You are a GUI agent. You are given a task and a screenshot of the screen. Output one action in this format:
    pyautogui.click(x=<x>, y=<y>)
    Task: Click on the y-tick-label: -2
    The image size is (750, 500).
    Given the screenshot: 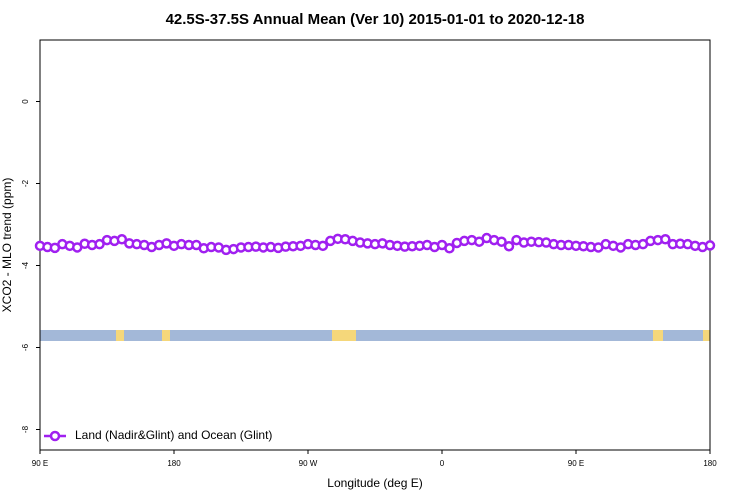 What is the action you would take?
    pyautogui.click(x=25, y=183)
    